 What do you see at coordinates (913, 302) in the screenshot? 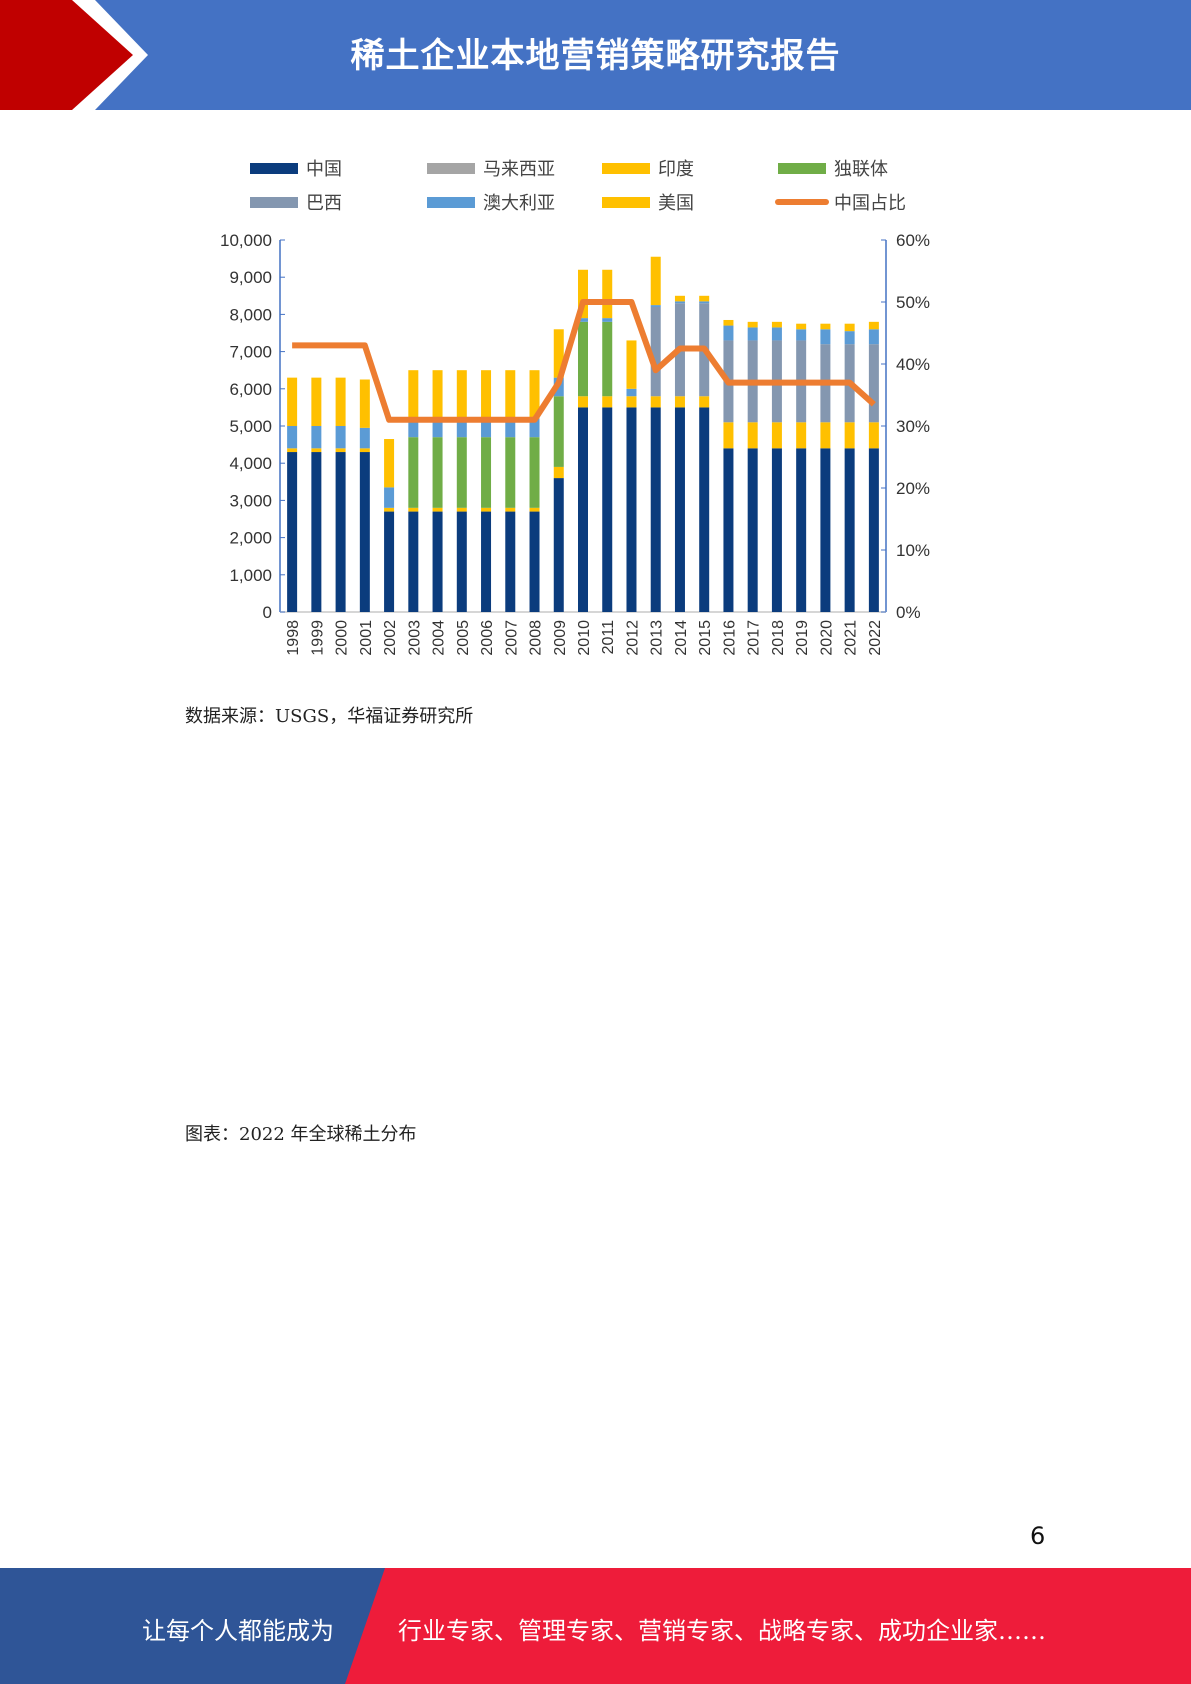
I see `y-tick-label-right: 50%` at bounding box center [913, 302].